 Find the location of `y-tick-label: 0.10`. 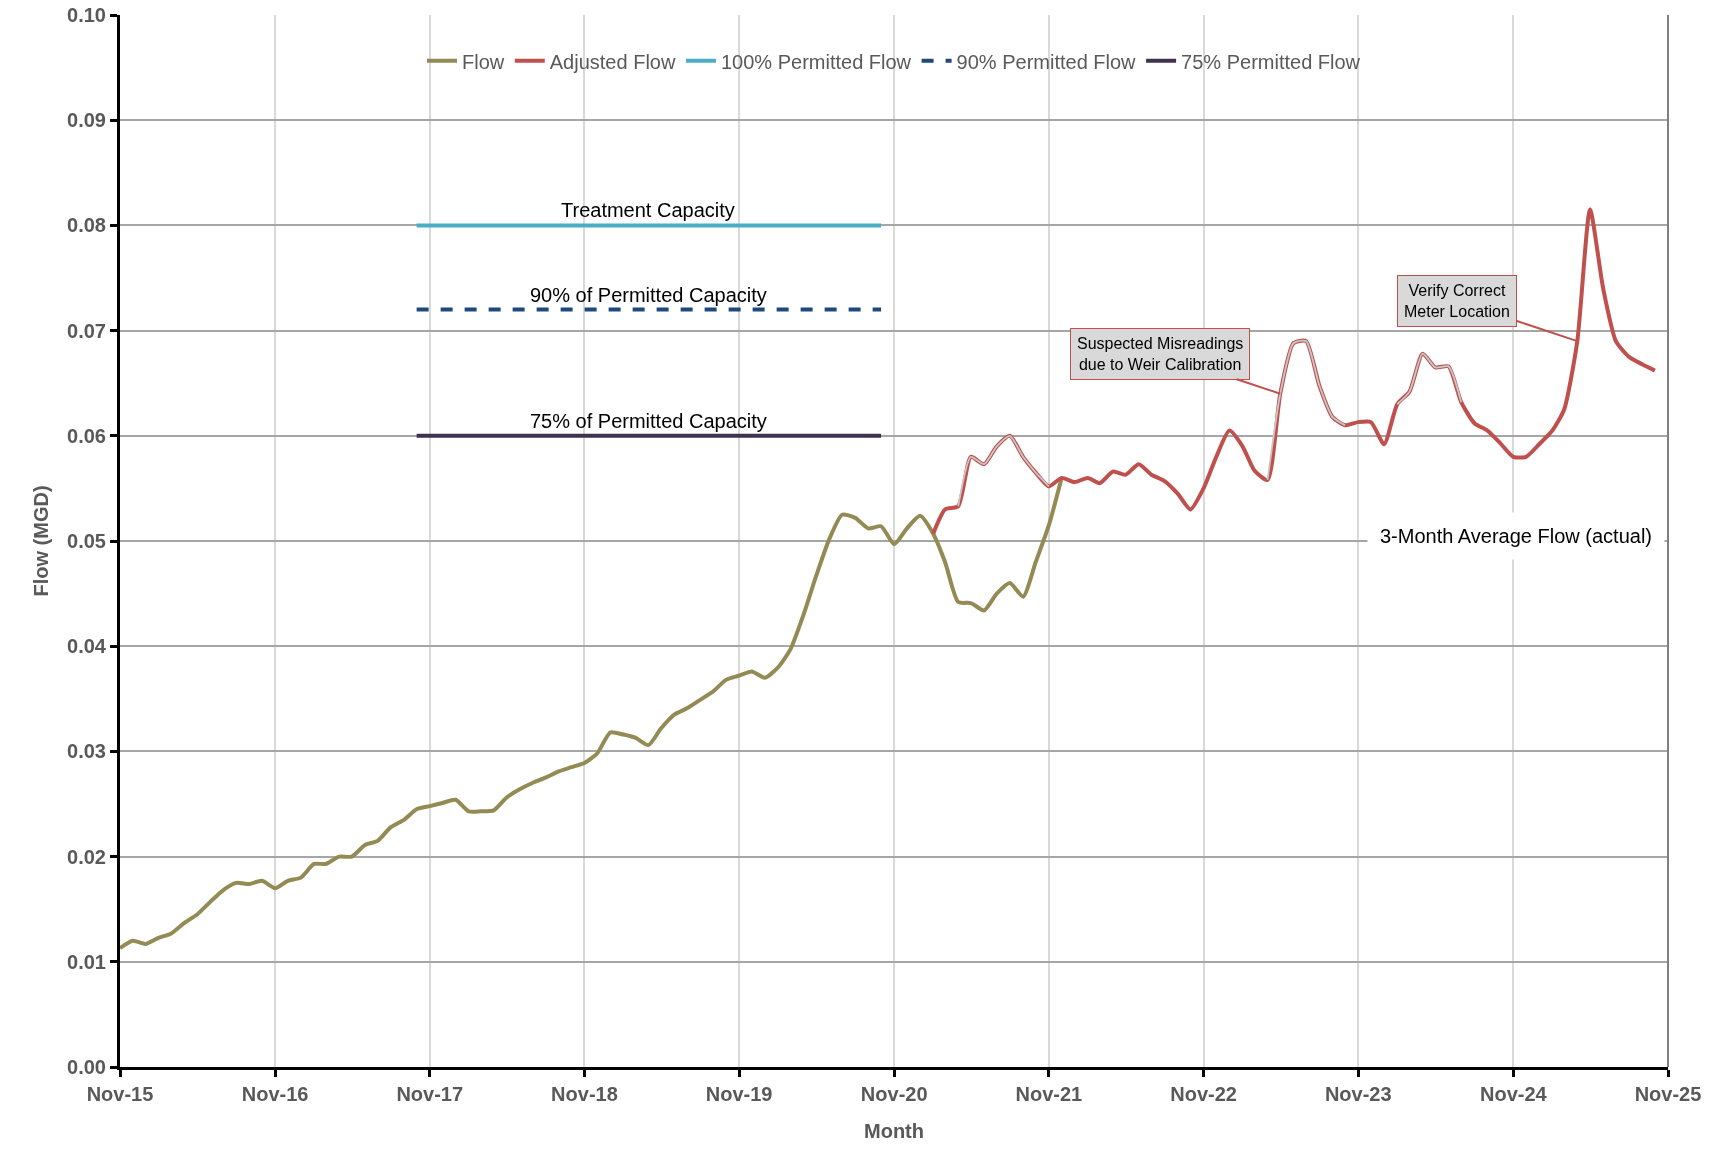

y-tick-label: 0.10 is located at coordinates (86, 15).